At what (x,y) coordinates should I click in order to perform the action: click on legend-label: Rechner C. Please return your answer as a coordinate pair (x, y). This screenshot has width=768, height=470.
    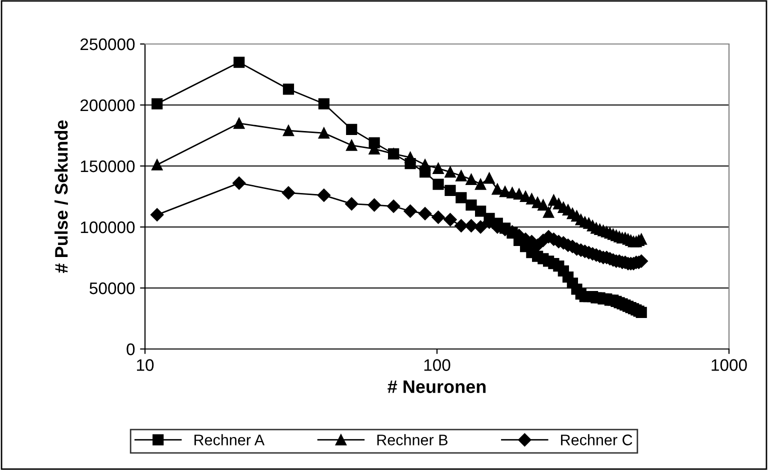
    Looking at the image, I should click on (596, 440).